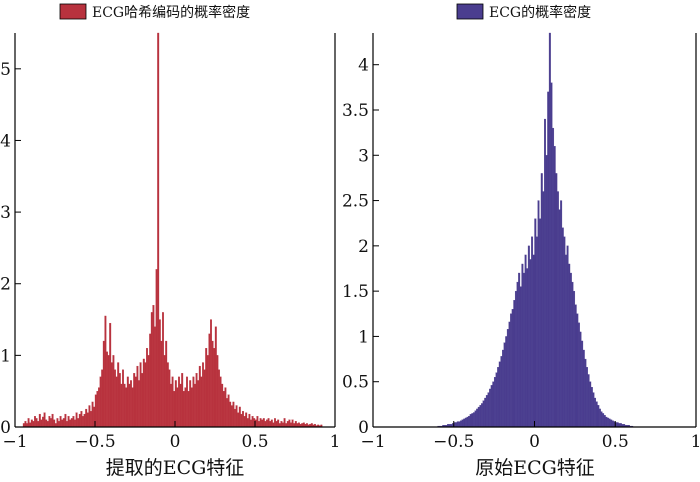 This screenshot has width=700, height=482. I want to click on y-tick-label: 2.5, so click(355, 202).